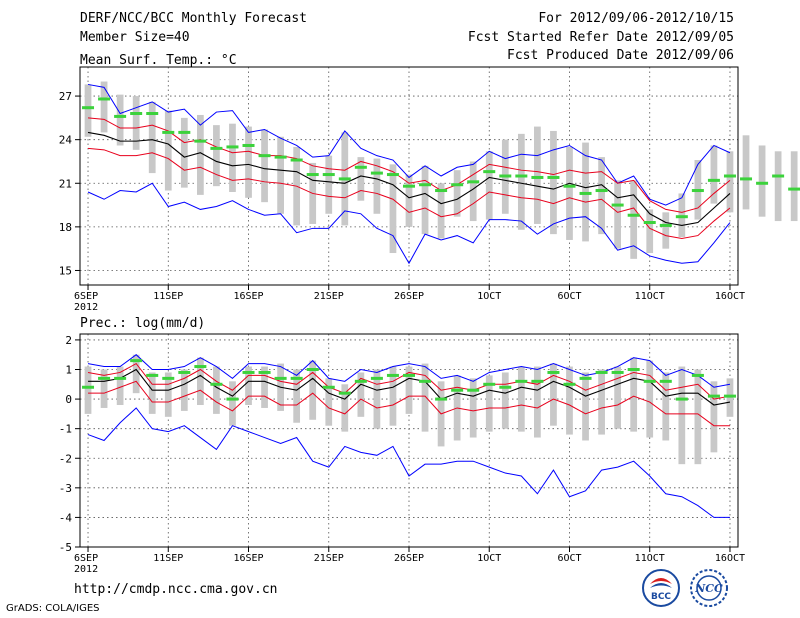 The height and width of the screenshot is (618, 800). What do you see at coordinates (620, 55) in the screenshot?
I see `forecast-produced-date: Fcst Produced Date 2012/09/06` at bounding box center [620, 55].